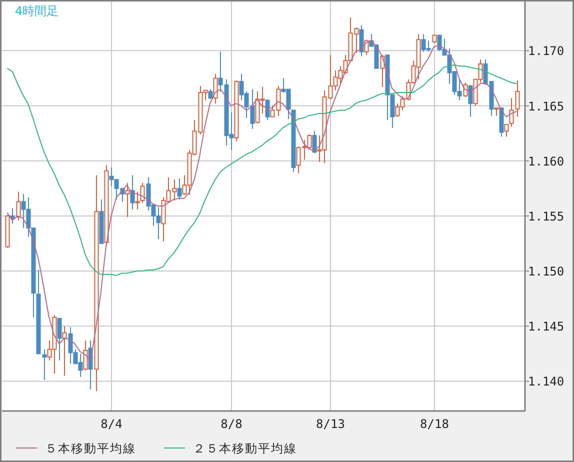 The width and height of the screenshot is (574, 462). Describe the element at coordinates (546, 271) in the screenshot. I see `y-tick-label: 1.150` at that location.